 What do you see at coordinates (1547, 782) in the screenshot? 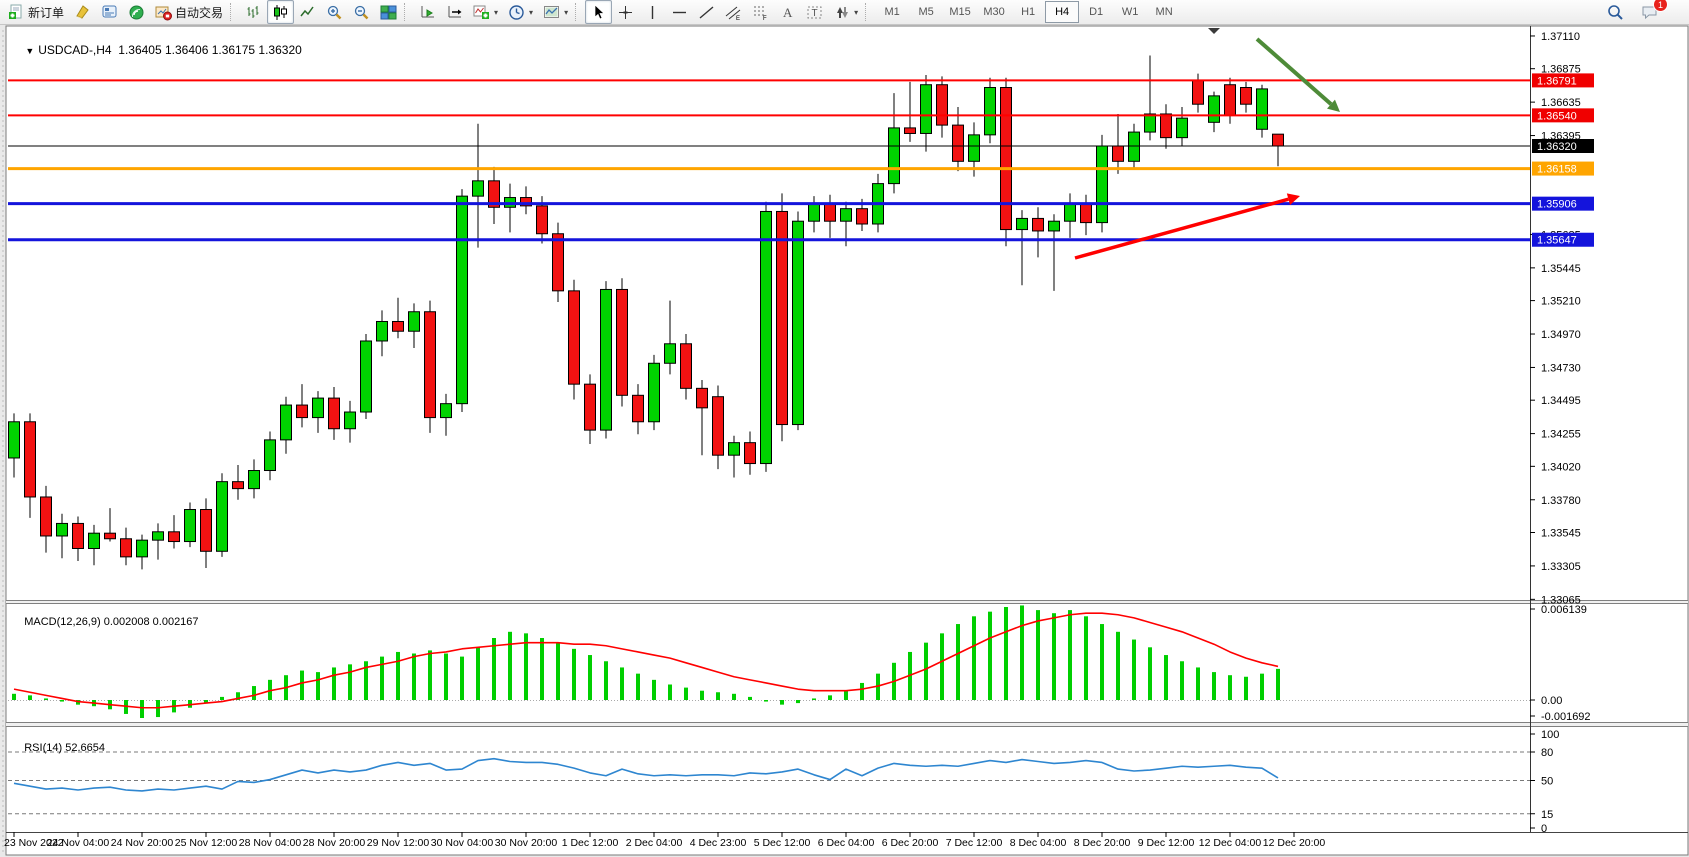
I see `rsi-tick-label: 50` at bounding box center [1547, 782].